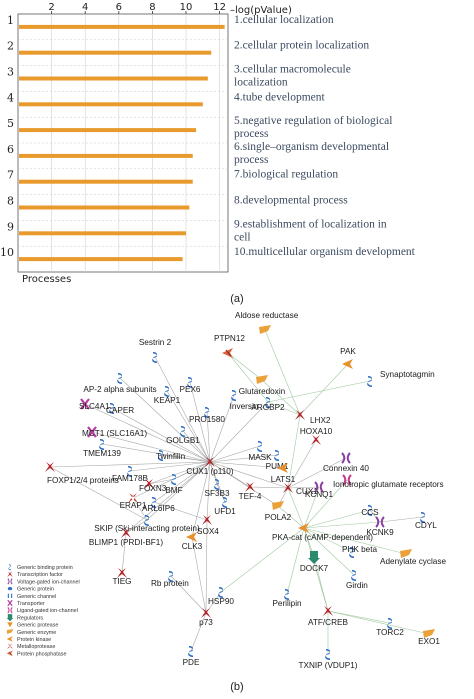 This screenshot has height=699, width=474. Describe the element at coordinates (225, 506) in the screenshot. I see `network-node: UFD1` at that location.